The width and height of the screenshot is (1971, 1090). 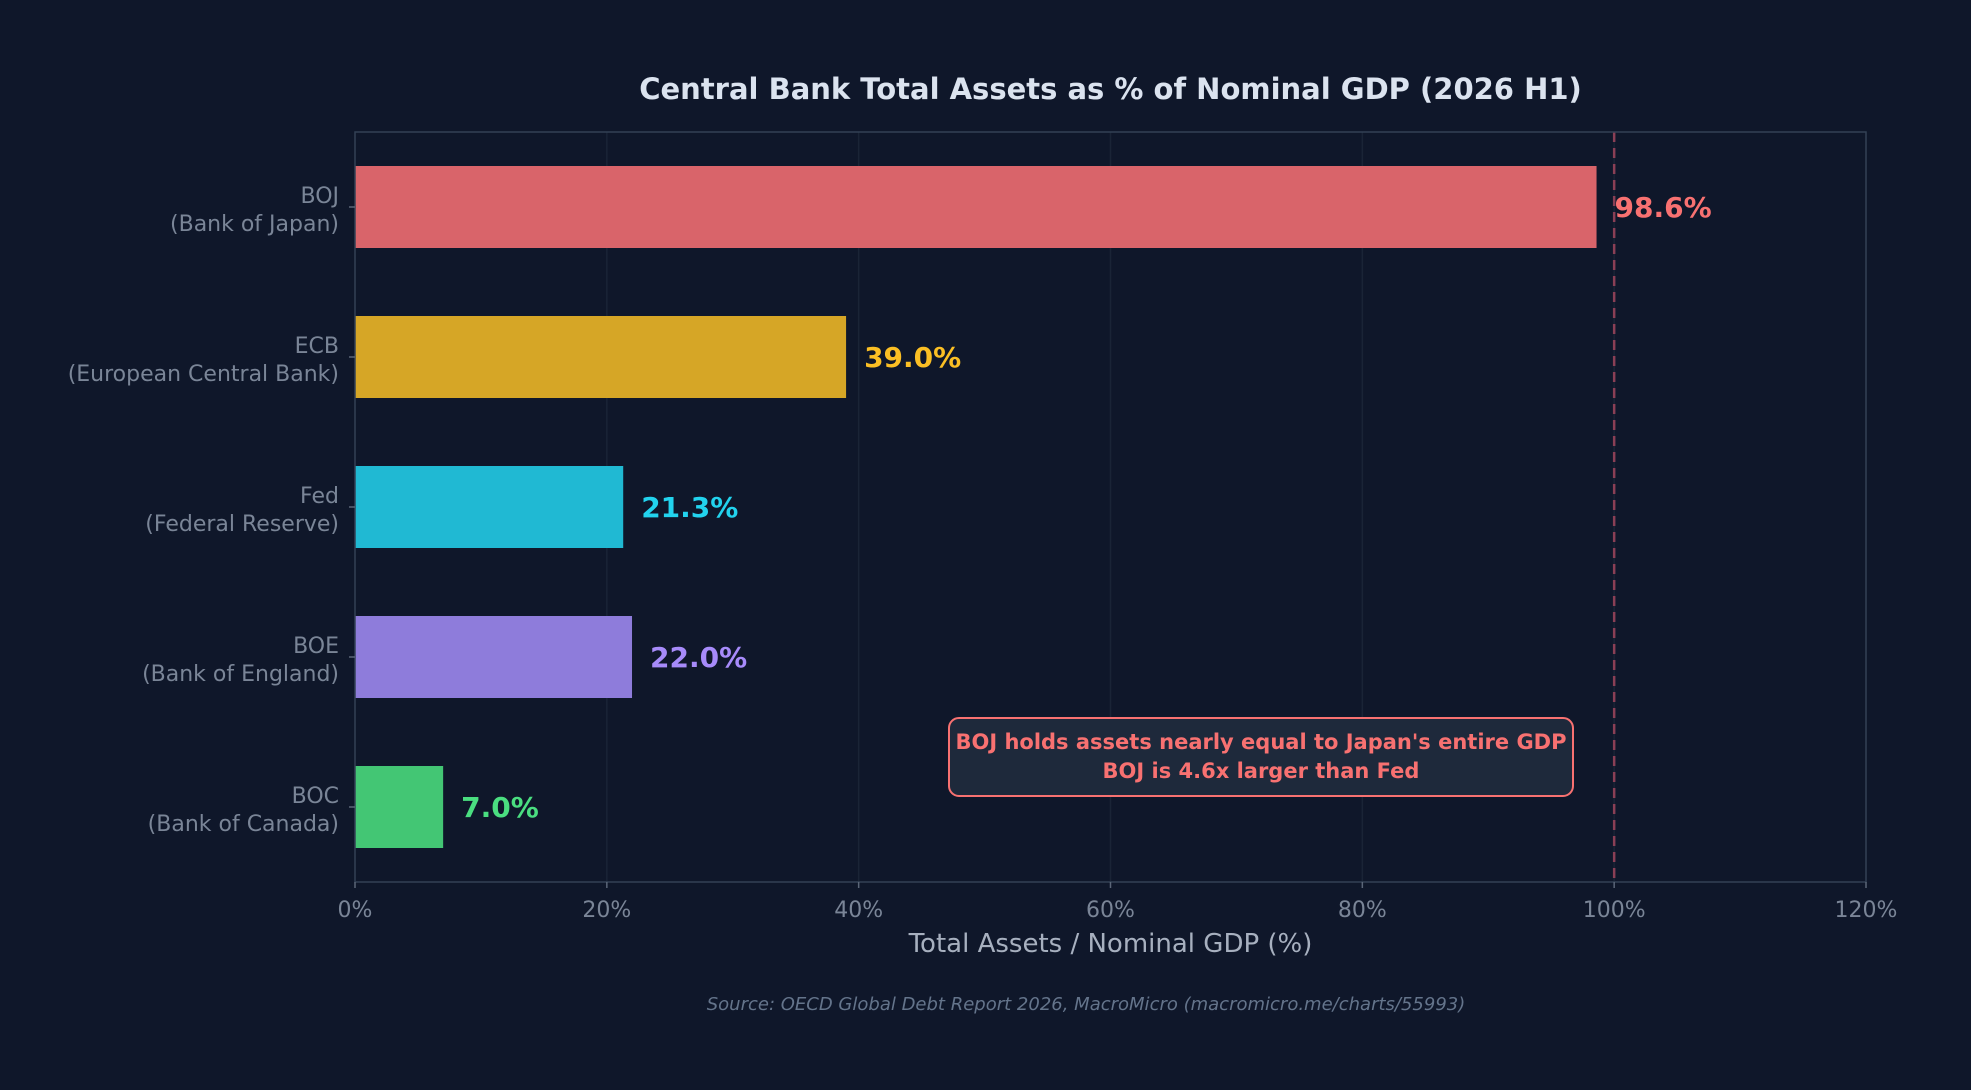 I want to click on category-name-boj: (Bank of Japan), so click(x=254, y=224).